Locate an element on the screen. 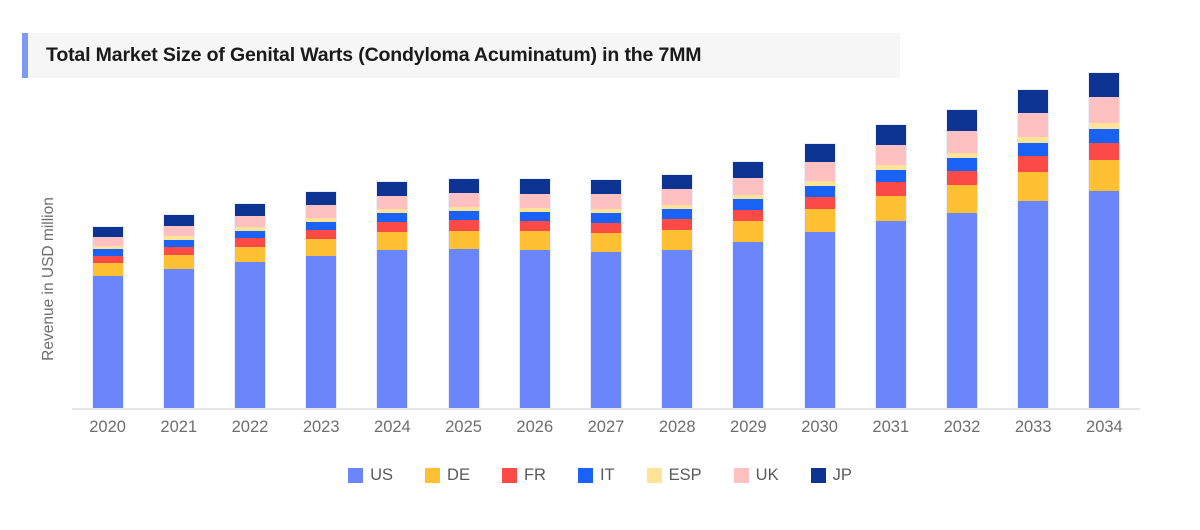  bar-segment-de-2023 is located at coordinates (321, 247).